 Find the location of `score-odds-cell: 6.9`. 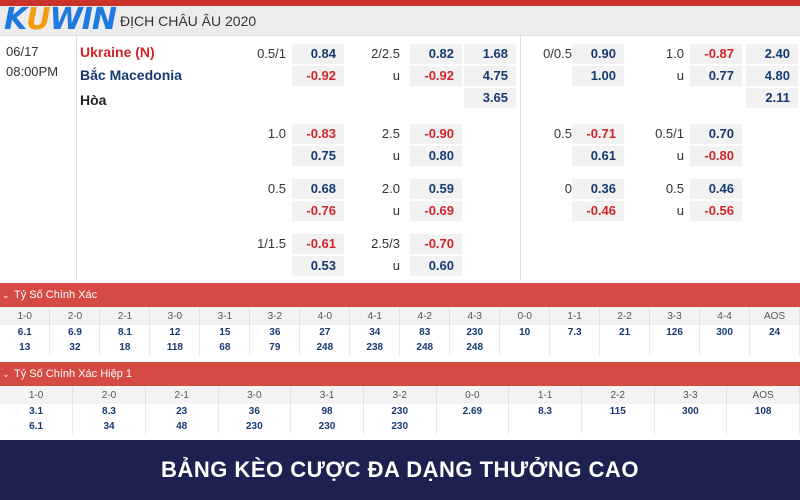

score-odds-cell: 6.9 is located at coordinates (75, 332).